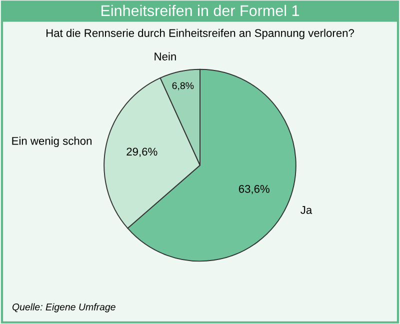 This screenshot has height=324, width=400. Describe the element at coordinates (254, 189) in the screenshot. I see `data-label: 63,6%` at that location.